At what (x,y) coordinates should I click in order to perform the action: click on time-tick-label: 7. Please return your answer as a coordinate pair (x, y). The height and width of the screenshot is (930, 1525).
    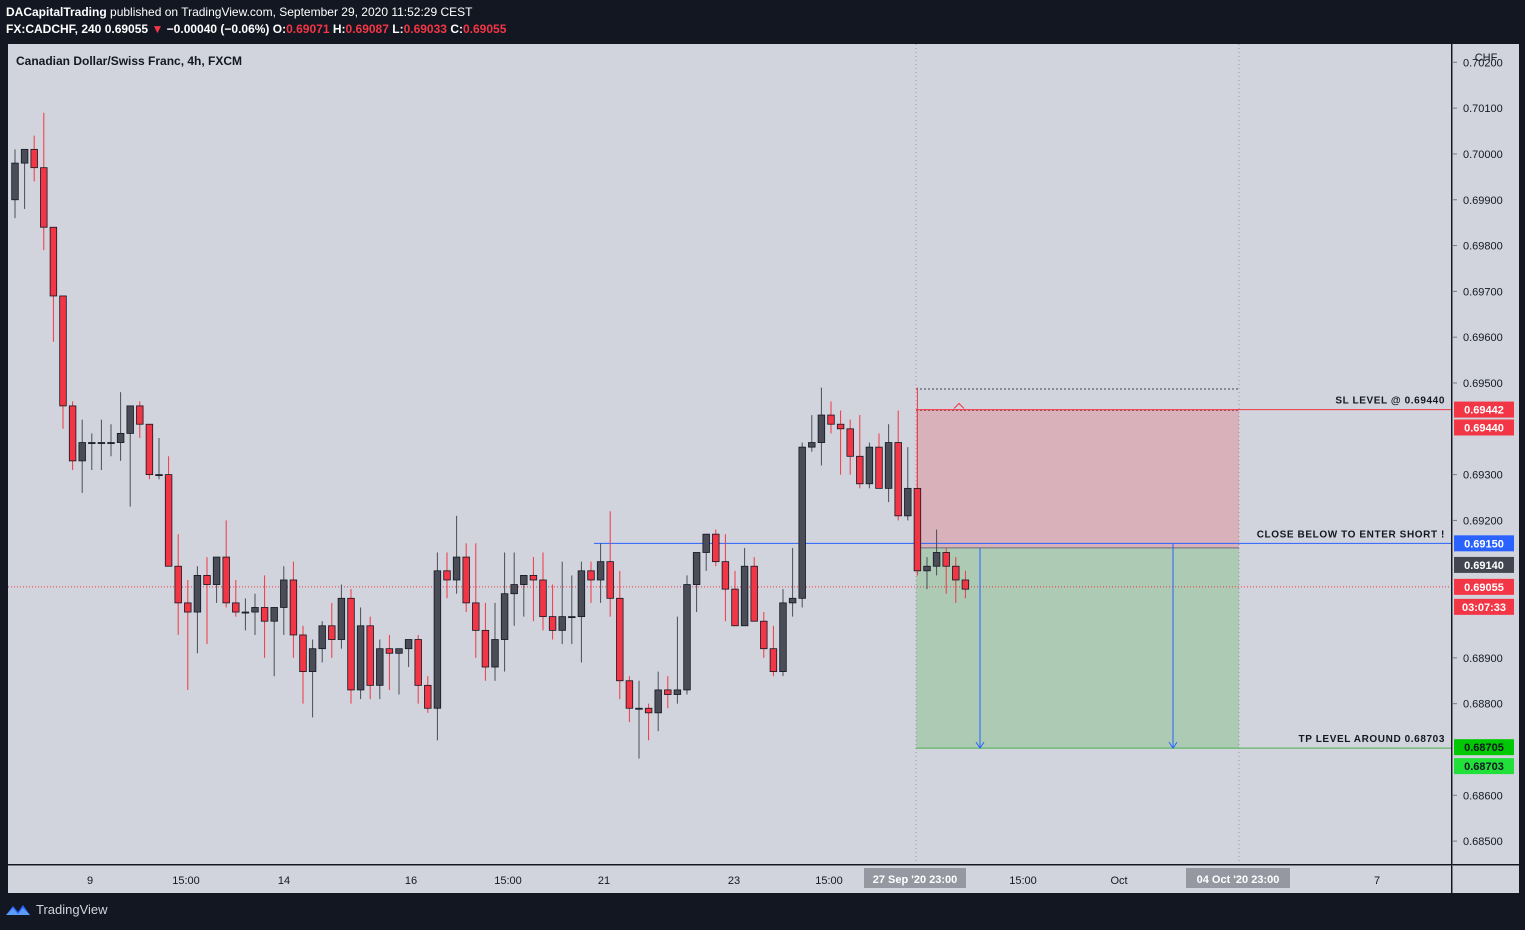
    Looking at the image, I should click on (1377, 881).